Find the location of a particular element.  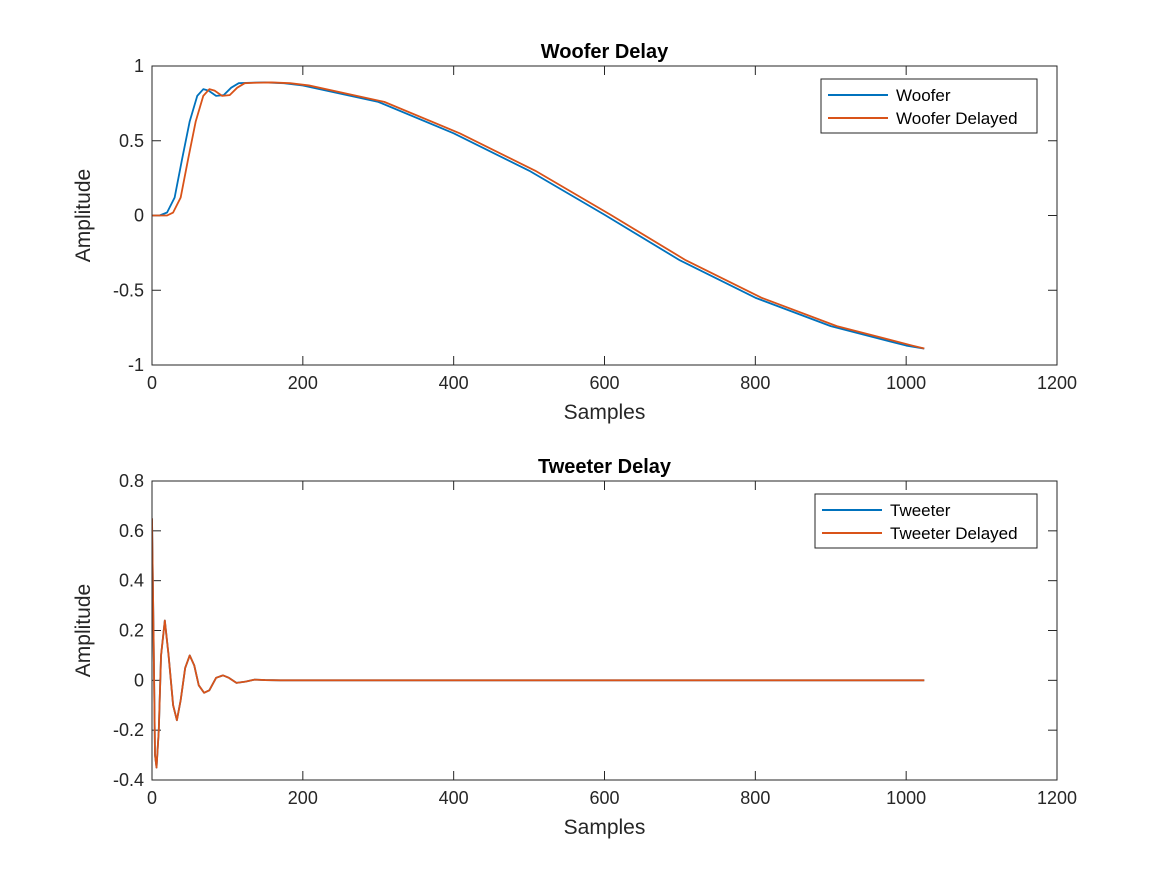

legend-label-tweeter-delayed: Tweeter Delayed is located at coordinates (954, 533).